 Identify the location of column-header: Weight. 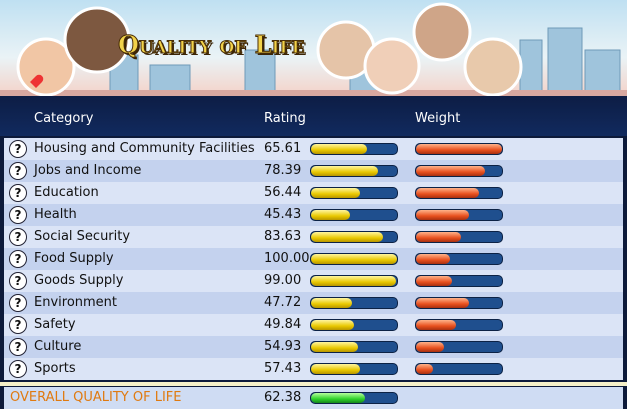
(438, 118).